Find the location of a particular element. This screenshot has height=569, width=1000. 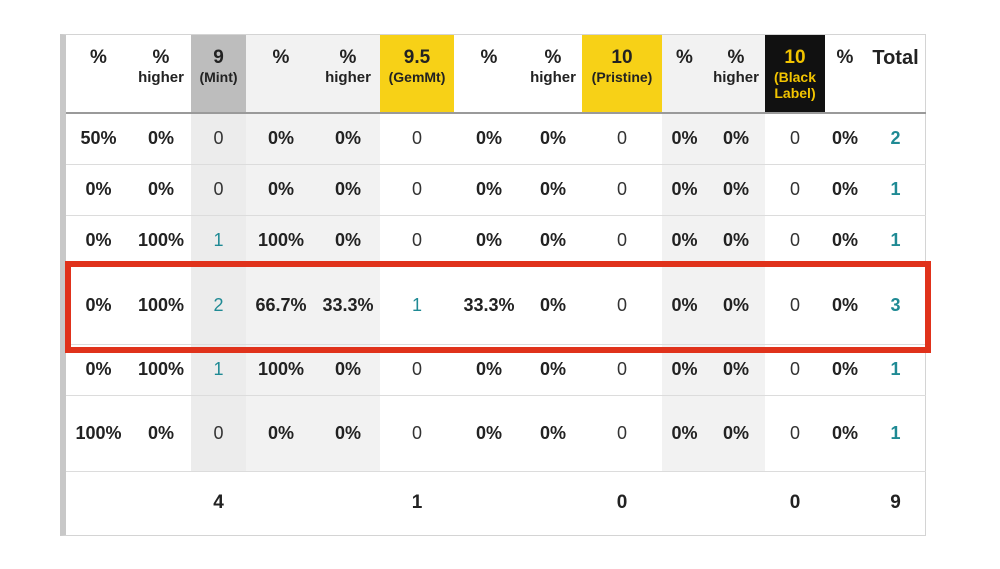

column-header-sublabel: (Black Label) is located at coordinates (795, 84).